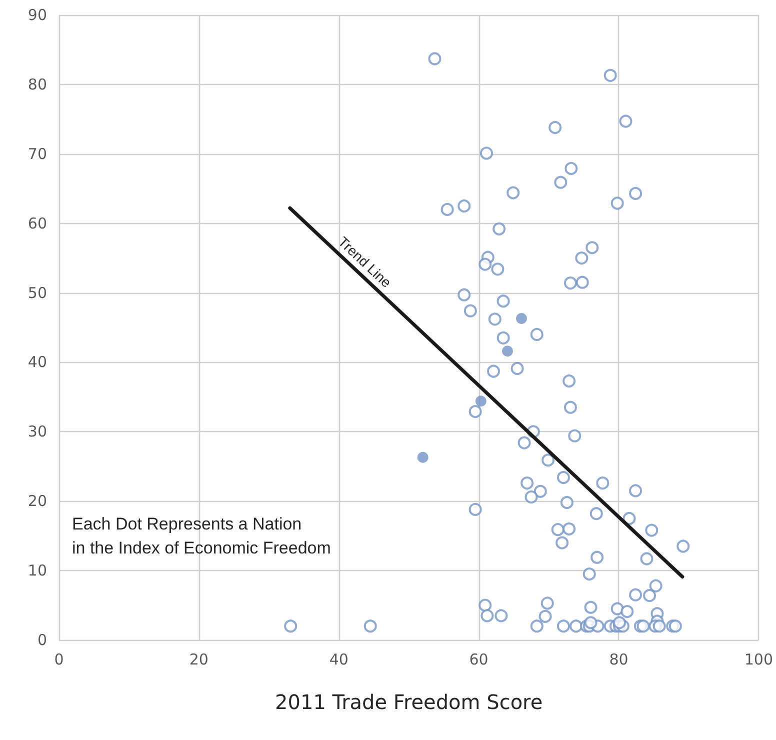 This screenshot has width=776, height=740. I want to click on y-tick-label: 90, so click(37, 15).